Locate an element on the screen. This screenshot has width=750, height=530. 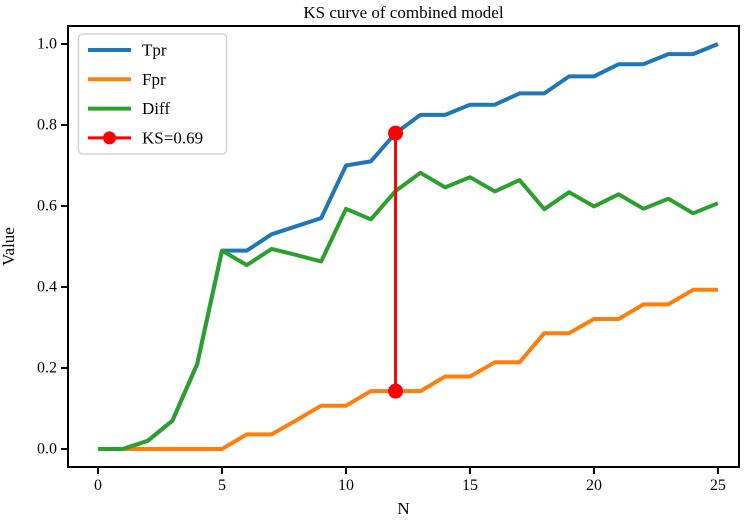
x-tick-label: 15 is located at coordinates (470, 485).